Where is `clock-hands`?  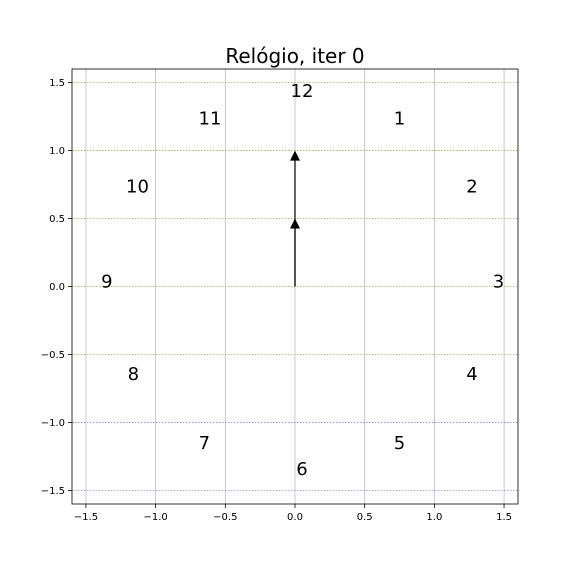 clock-hands is located at coordinates (295, 218).